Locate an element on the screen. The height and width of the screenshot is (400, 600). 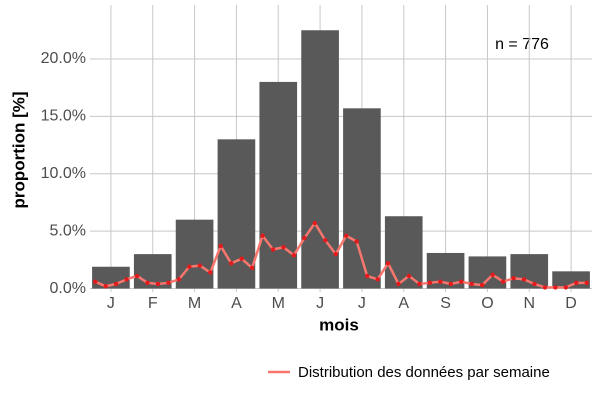
x-tick-label: N is located at coordinates (529, 303).